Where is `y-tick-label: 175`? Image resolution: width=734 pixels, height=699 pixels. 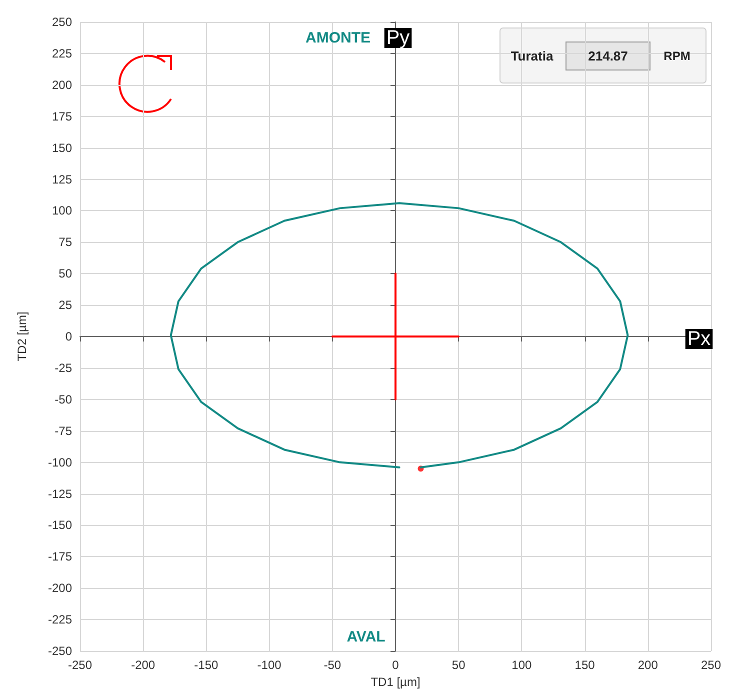
y-tick-label: 175 is located at coordinates (62, 116).